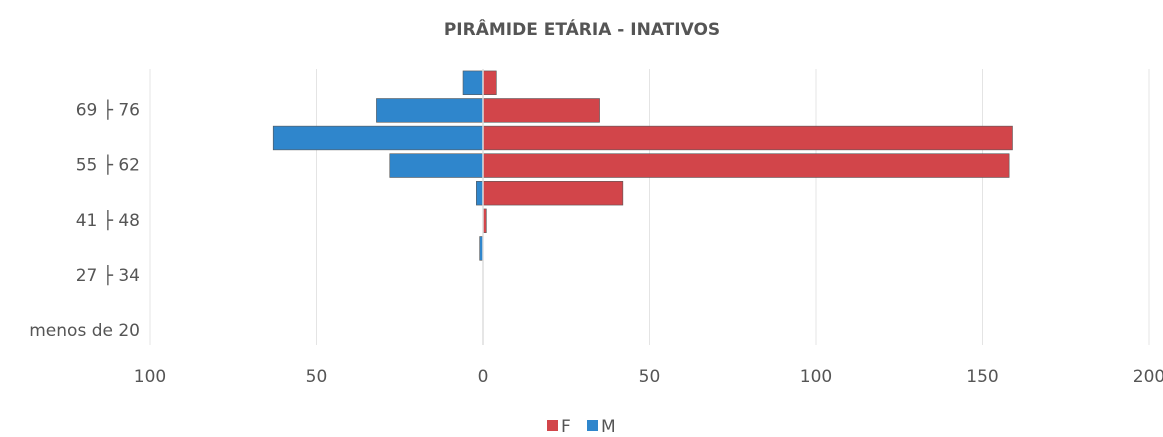 Image resolution: width=1163 pixels, height=437 pixels. What do you see at coordinates (982, 377) in the screenshot?
I see `x-tick-label: 150` at bounding box center [982, 377].